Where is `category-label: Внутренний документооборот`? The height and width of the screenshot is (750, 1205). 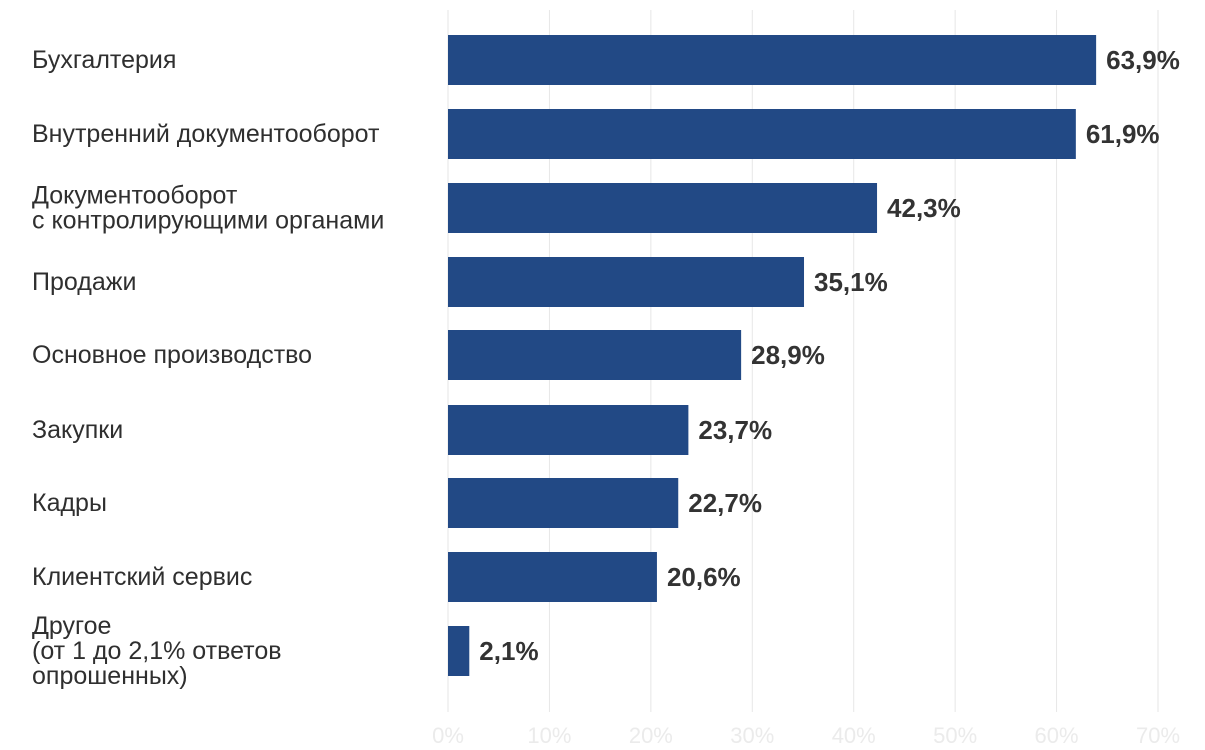
category-label: Внутренний документооборот is located at coordinates (206, 134).